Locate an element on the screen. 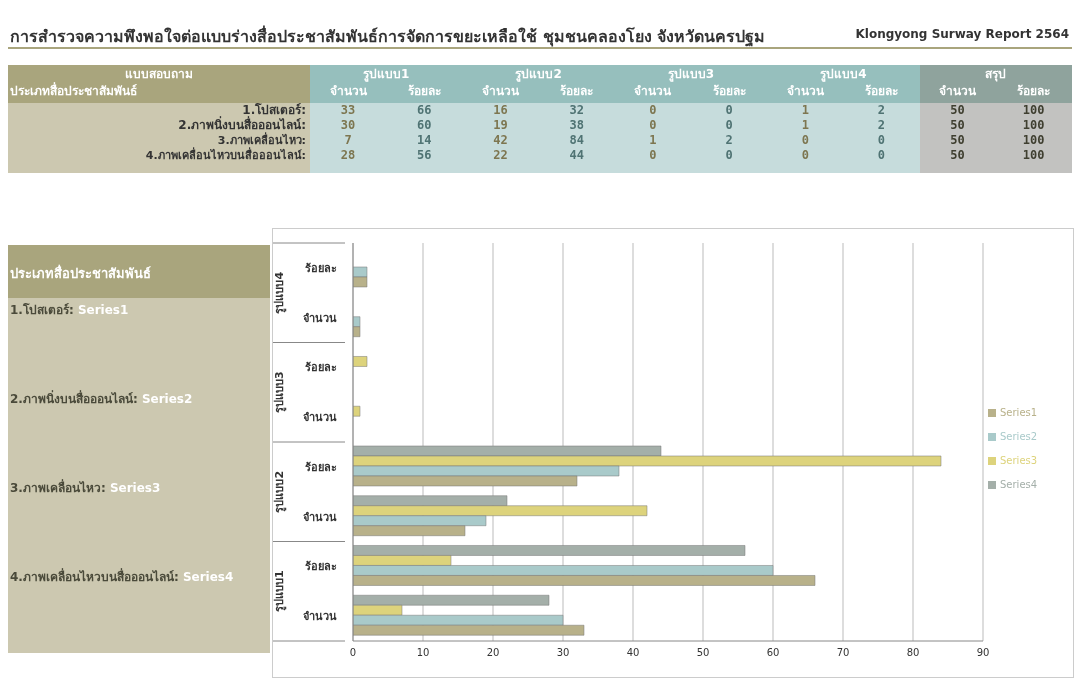 This screenshot has height=683, width=1077. data-label: 42 is located at coordinates (500, 140).